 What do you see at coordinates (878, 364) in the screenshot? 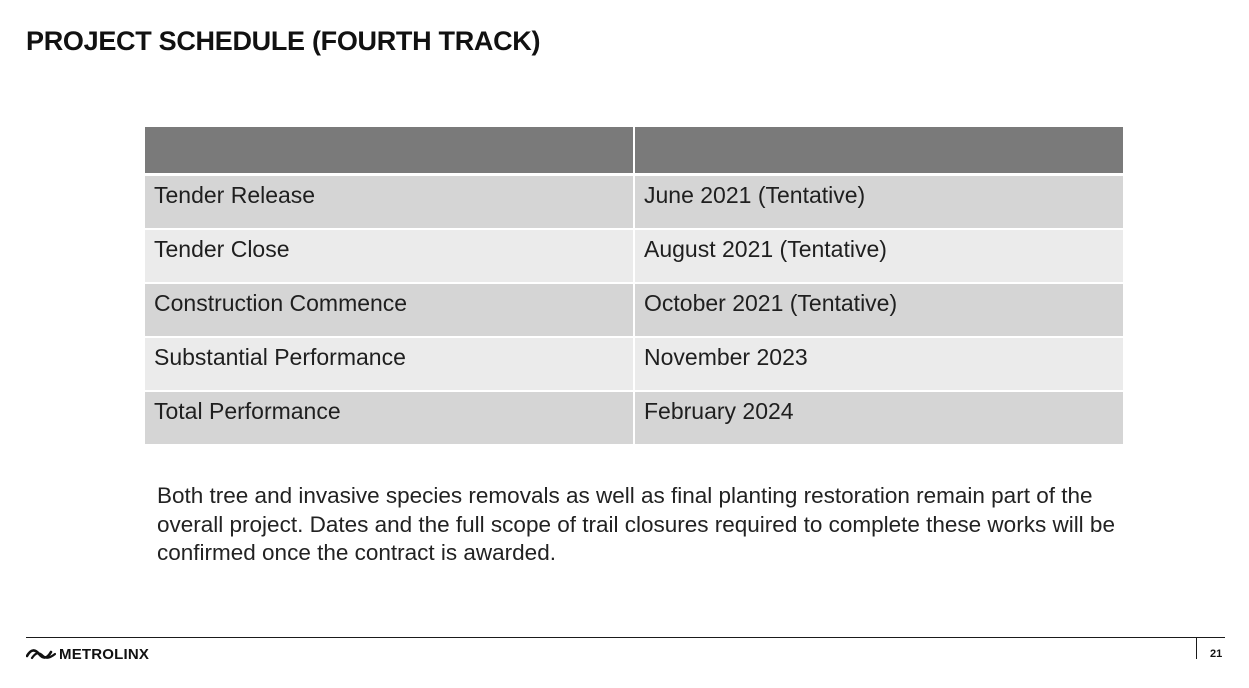
I see `date-cell: November 2023` at bounding box center [878, 364].